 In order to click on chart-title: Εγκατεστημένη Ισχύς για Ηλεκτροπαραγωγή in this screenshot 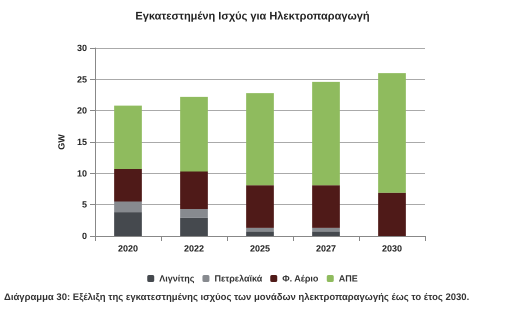, I will do `click(252, 16)`.